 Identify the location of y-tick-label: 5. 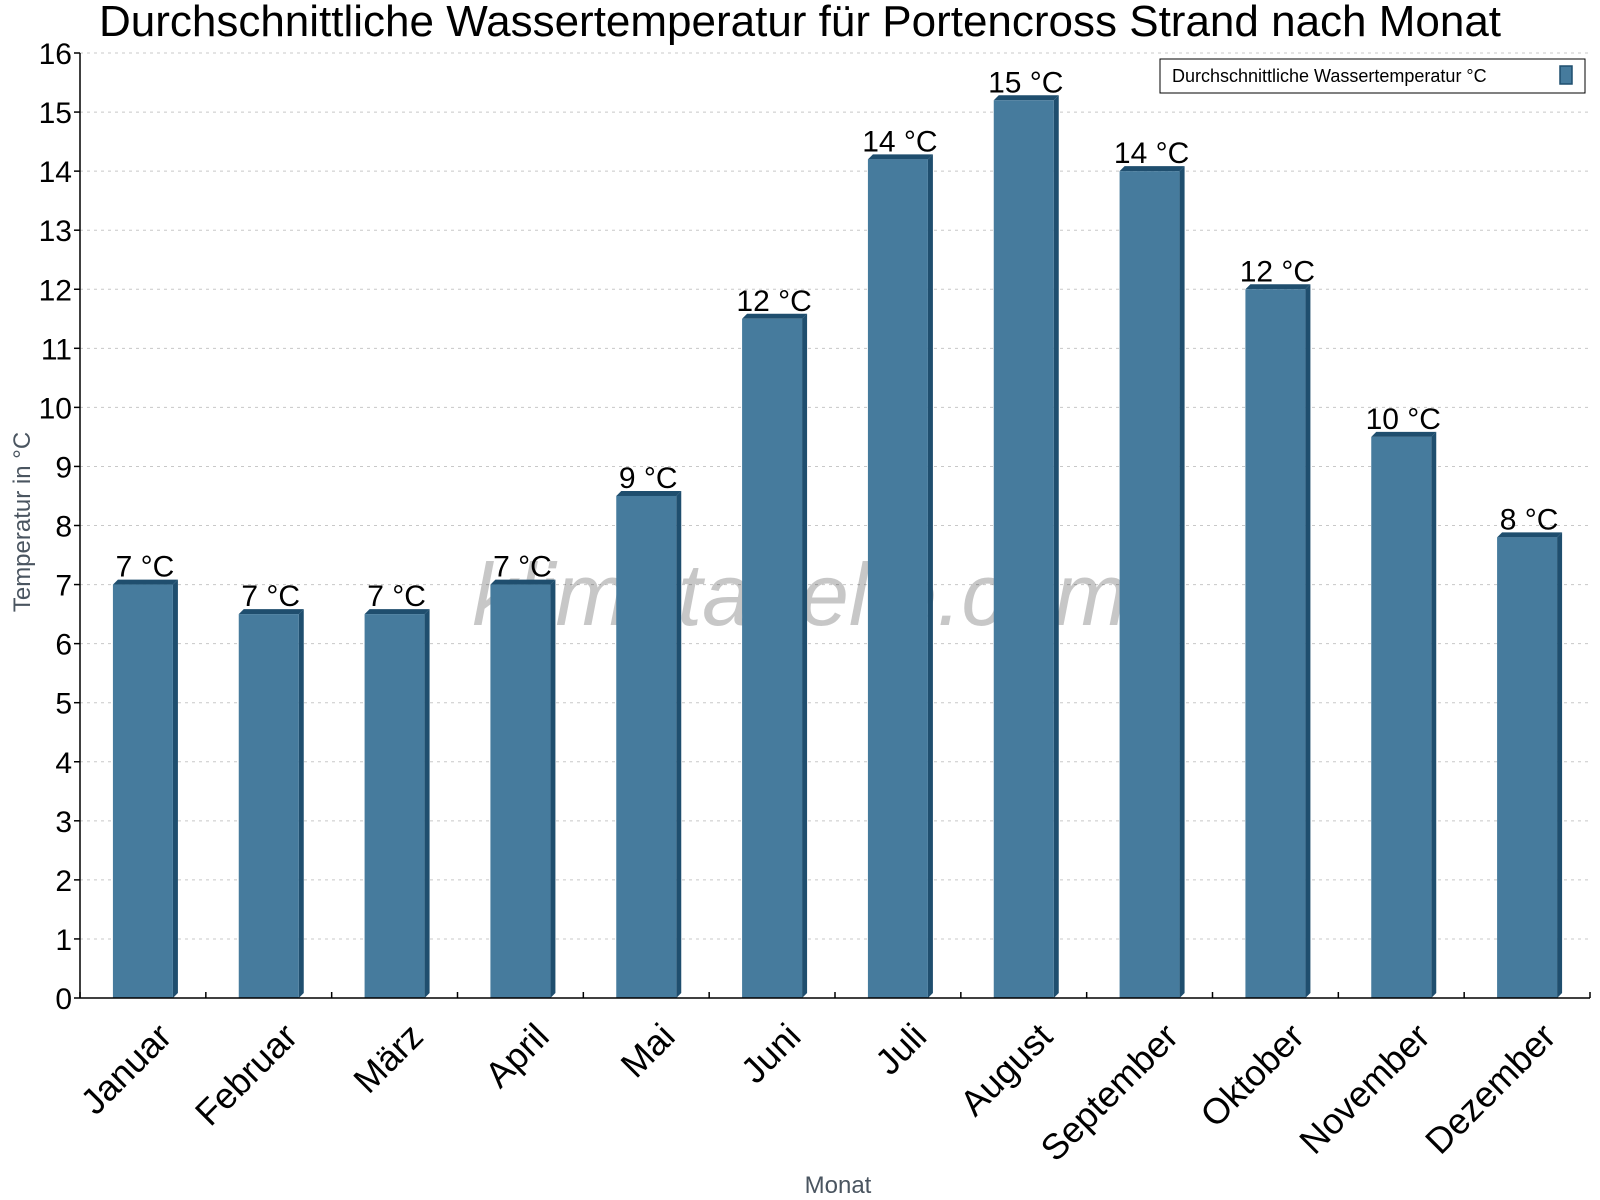
(63, 704).